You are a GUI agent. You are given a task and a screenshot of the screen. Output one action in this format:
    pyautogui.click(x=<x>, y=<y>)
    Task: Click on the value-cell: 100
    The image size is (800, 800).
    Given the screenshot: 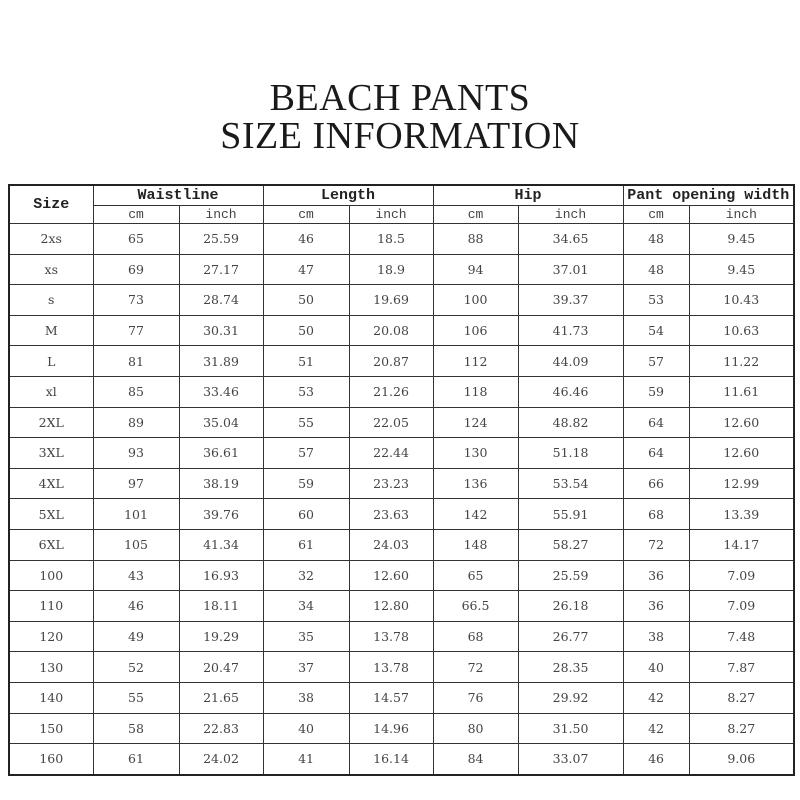 What is the action you would take?
    pyautogui.click(x=475, y=300)
    